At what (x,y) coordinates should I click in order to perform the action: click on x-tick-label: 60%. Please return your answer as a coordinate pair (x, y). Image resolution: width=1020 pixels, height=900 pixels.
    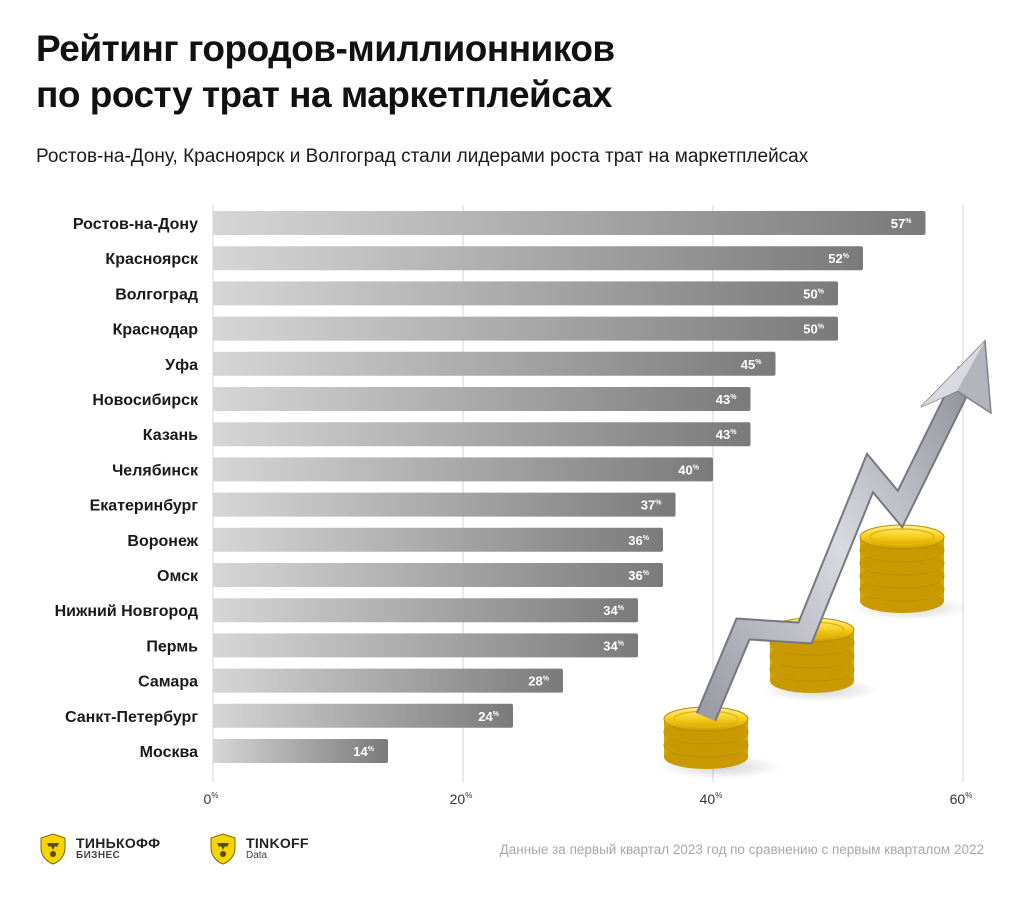
    Looking at the image, I should click on (961, 799).